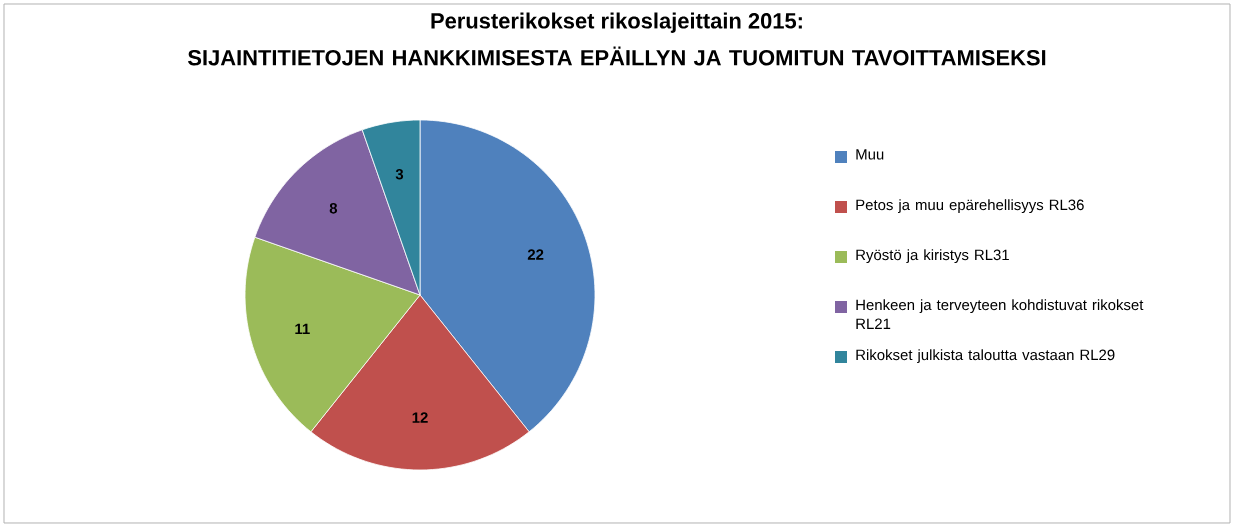  Describe the element at coordinates (985, 356) in the screenshot. I see `legend-label: Rikokset julkista taloutta vastaan RL29` at that location.